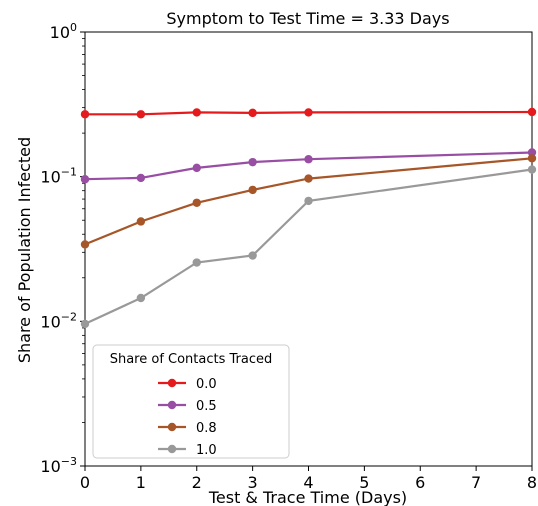  Describe the element at coordinates (24, 250) in the screenshot. I see `y-axis-label: Share of Population Infected` at that location.